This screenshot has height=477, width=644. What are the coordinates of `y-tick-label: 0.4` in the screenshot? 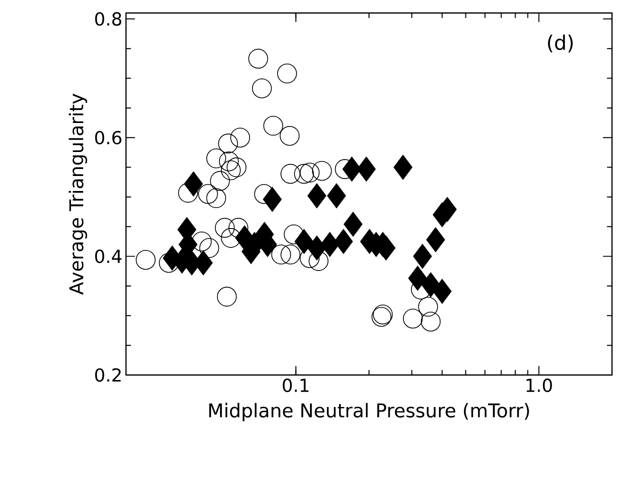 It's located at (108, 257).